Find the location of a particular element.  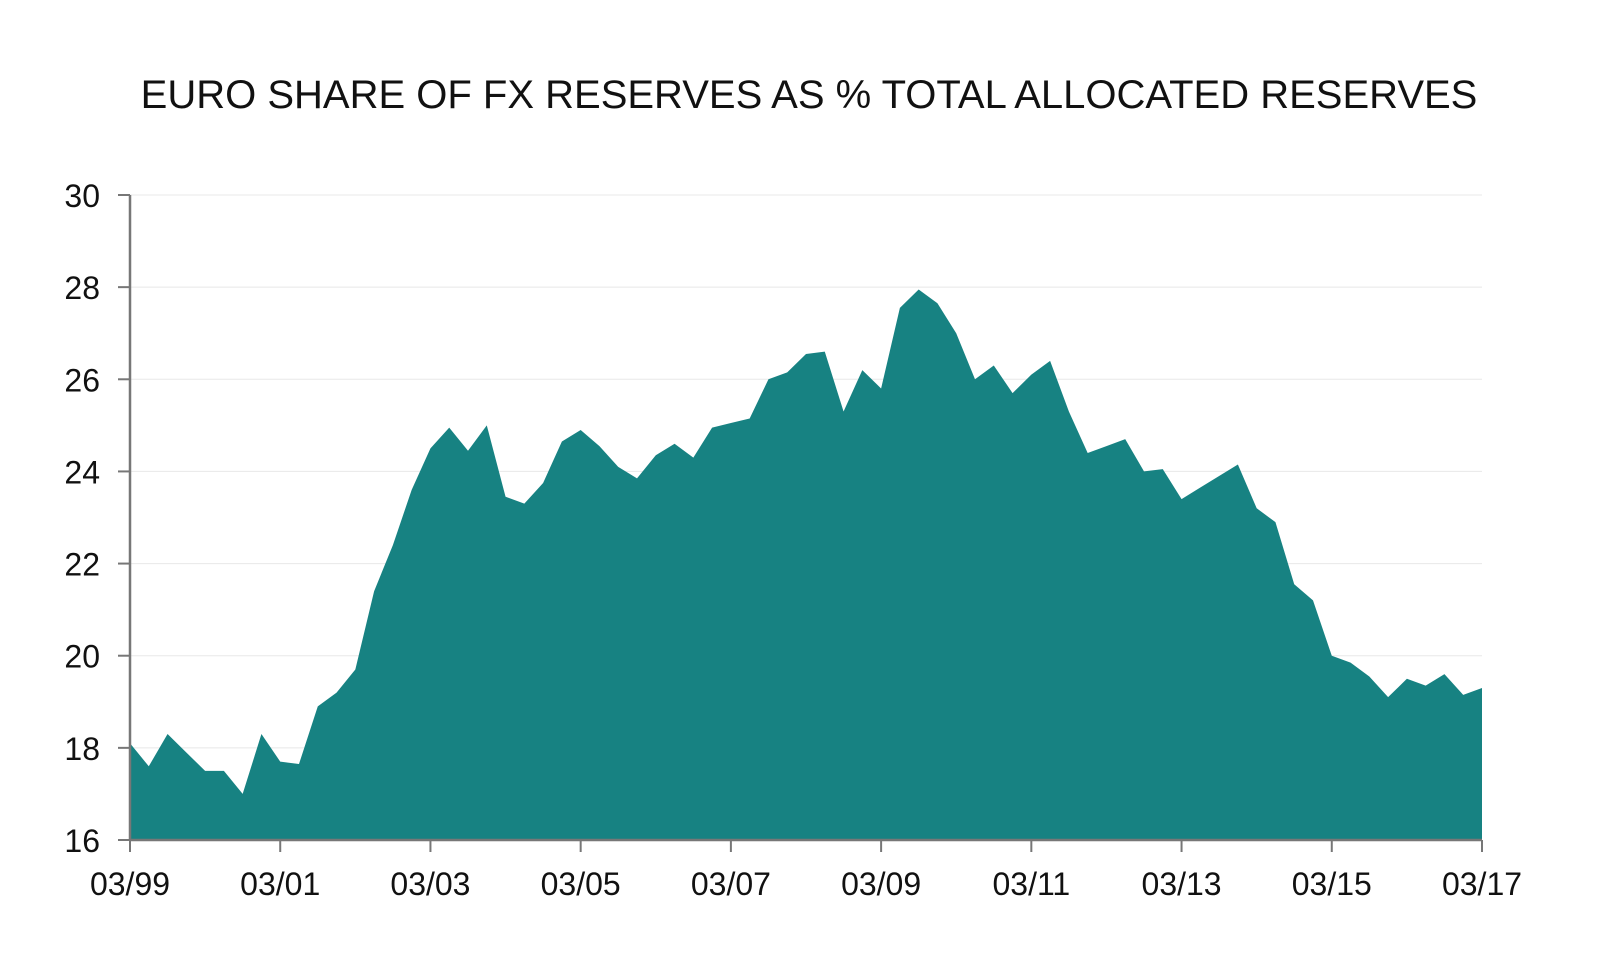

y-tick-label: 18 is located at coordinates (82, 749).